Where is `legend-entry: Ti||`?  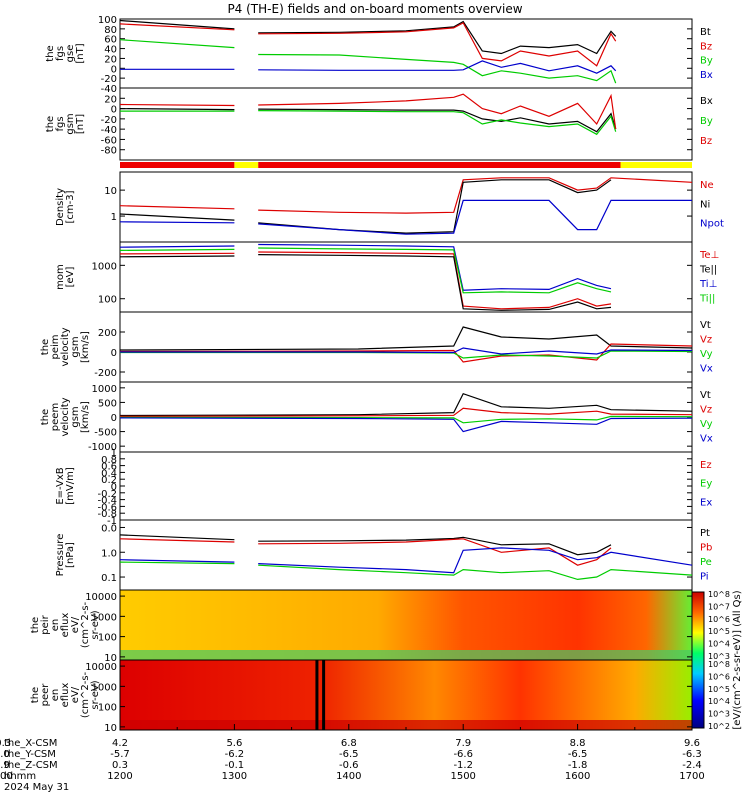 legend-entry: Ti|| is located at coordinates (707, 299).